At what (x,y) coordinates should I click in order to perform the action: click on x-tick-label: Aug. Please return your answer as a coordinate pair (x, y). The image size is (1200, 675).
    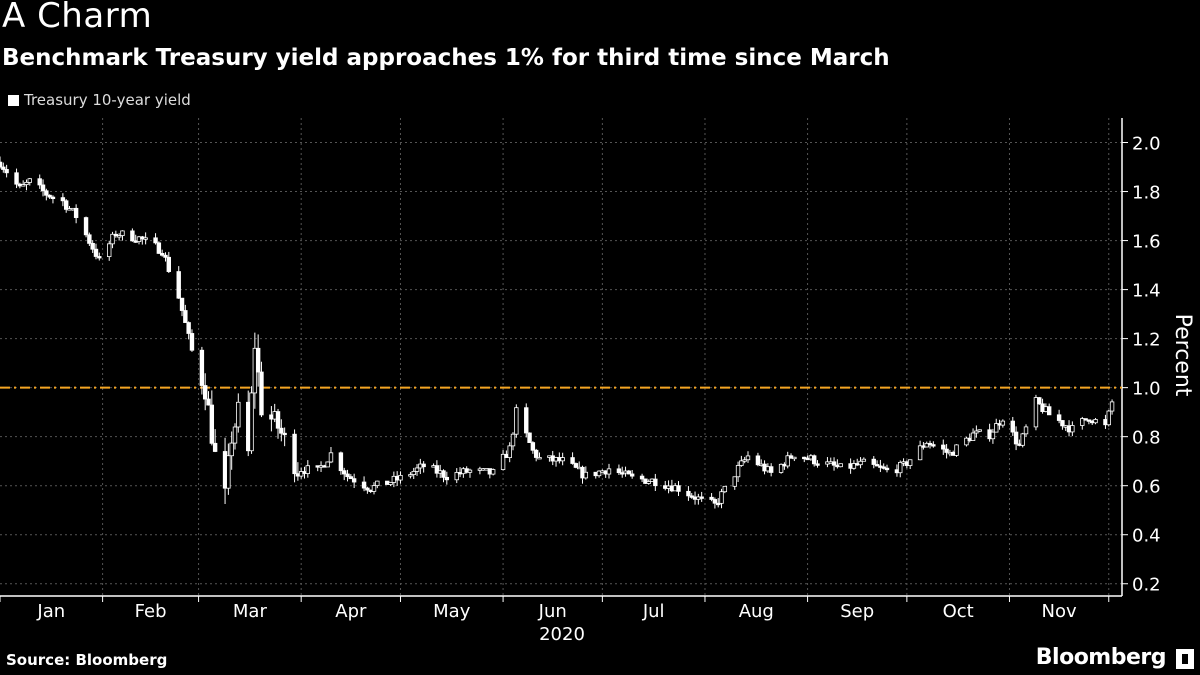
    Looking at the image, I should click on (756, 611).